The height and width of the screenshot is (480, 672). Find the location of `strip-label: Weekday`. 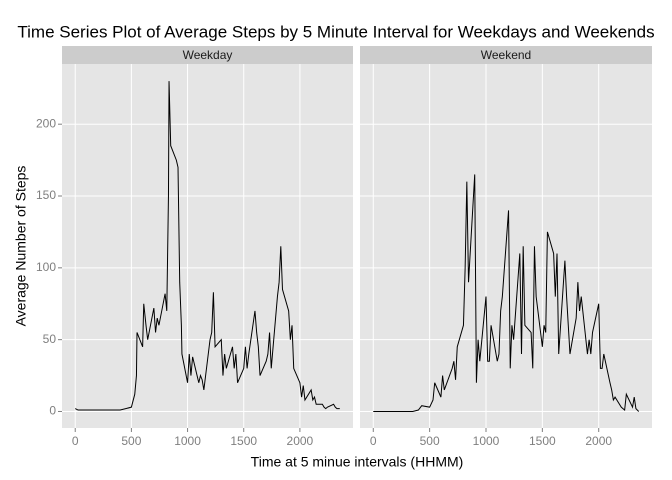

strip-label: Weekday is located at coordinates (208, 55).